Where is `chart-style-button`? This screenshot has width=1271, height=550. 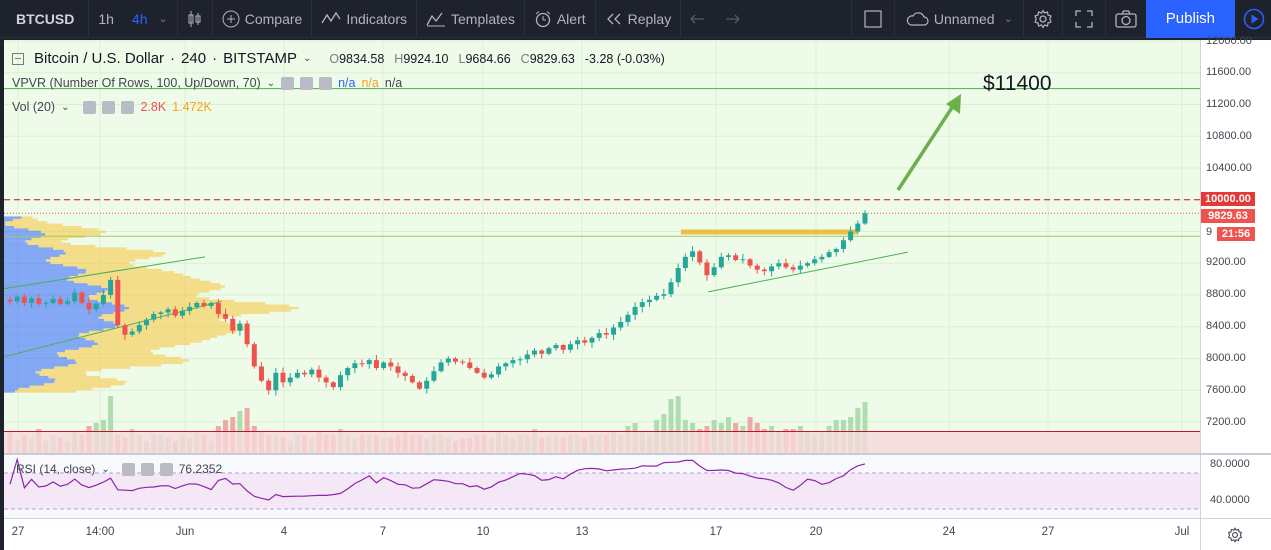 chart-style-button is located at coordinates (195, 18).